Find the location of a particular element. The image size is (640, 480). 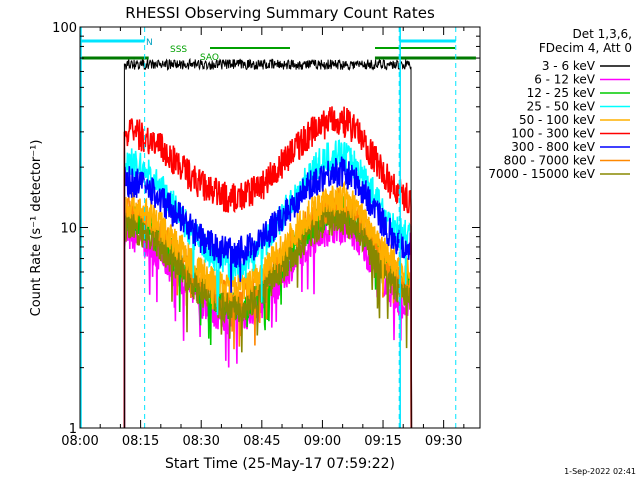

x-tick-label: 08:30 is located at coordinates (200, 441).